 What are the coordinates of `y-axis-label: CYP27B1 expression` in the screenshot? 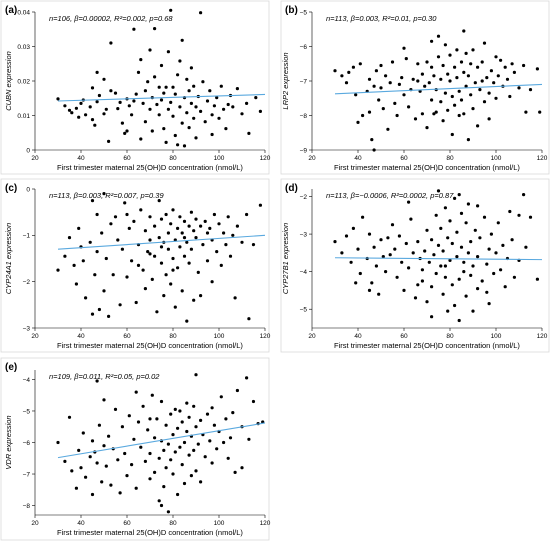 It's located at (285, 258).